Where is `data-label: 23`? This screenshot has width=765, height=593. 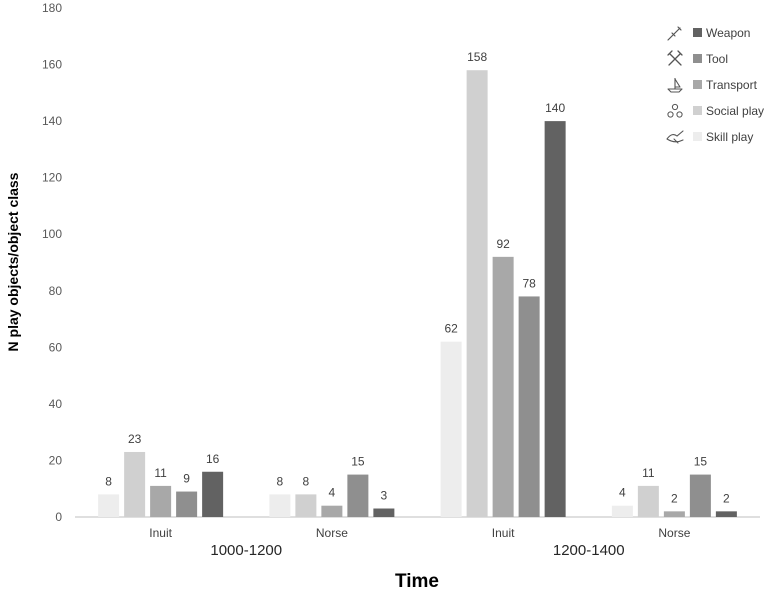
data-label: 23 is located at coordinates (135, 439).